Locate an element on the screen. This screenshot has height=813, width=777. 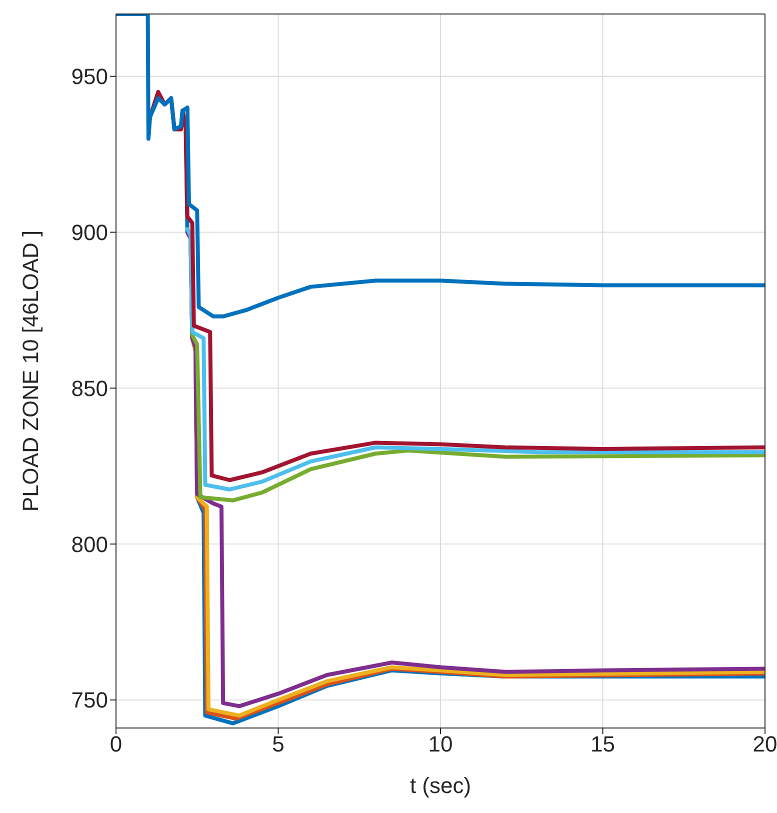
x-tick-label: 15 is located at coordinates (602, 744).